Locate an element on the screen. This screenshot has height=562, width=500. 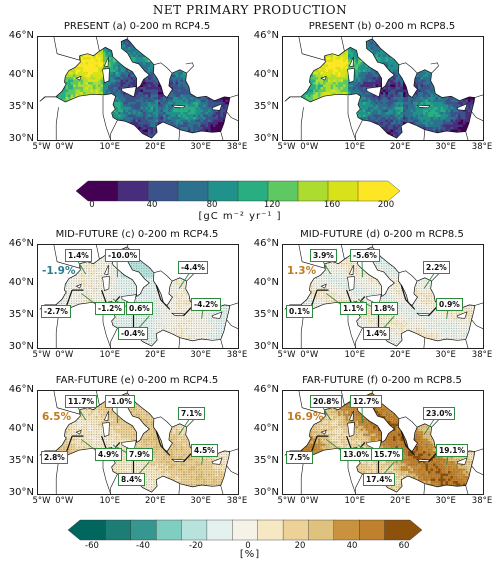
sub-basin-callout: 1.8% is located at coordinates (384, 308).